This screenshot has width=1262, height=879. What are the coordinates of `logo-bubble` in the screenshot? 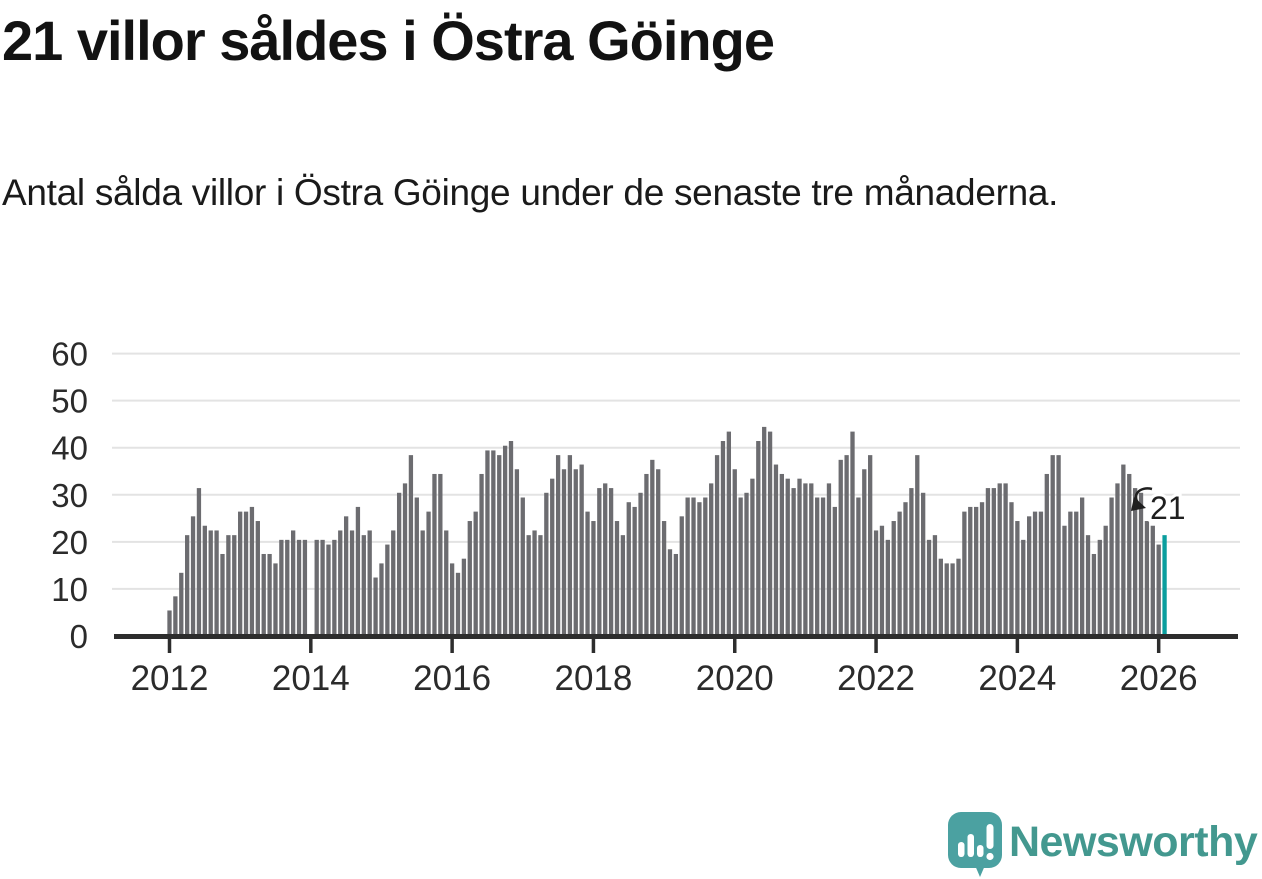 It's located at (975, 840).